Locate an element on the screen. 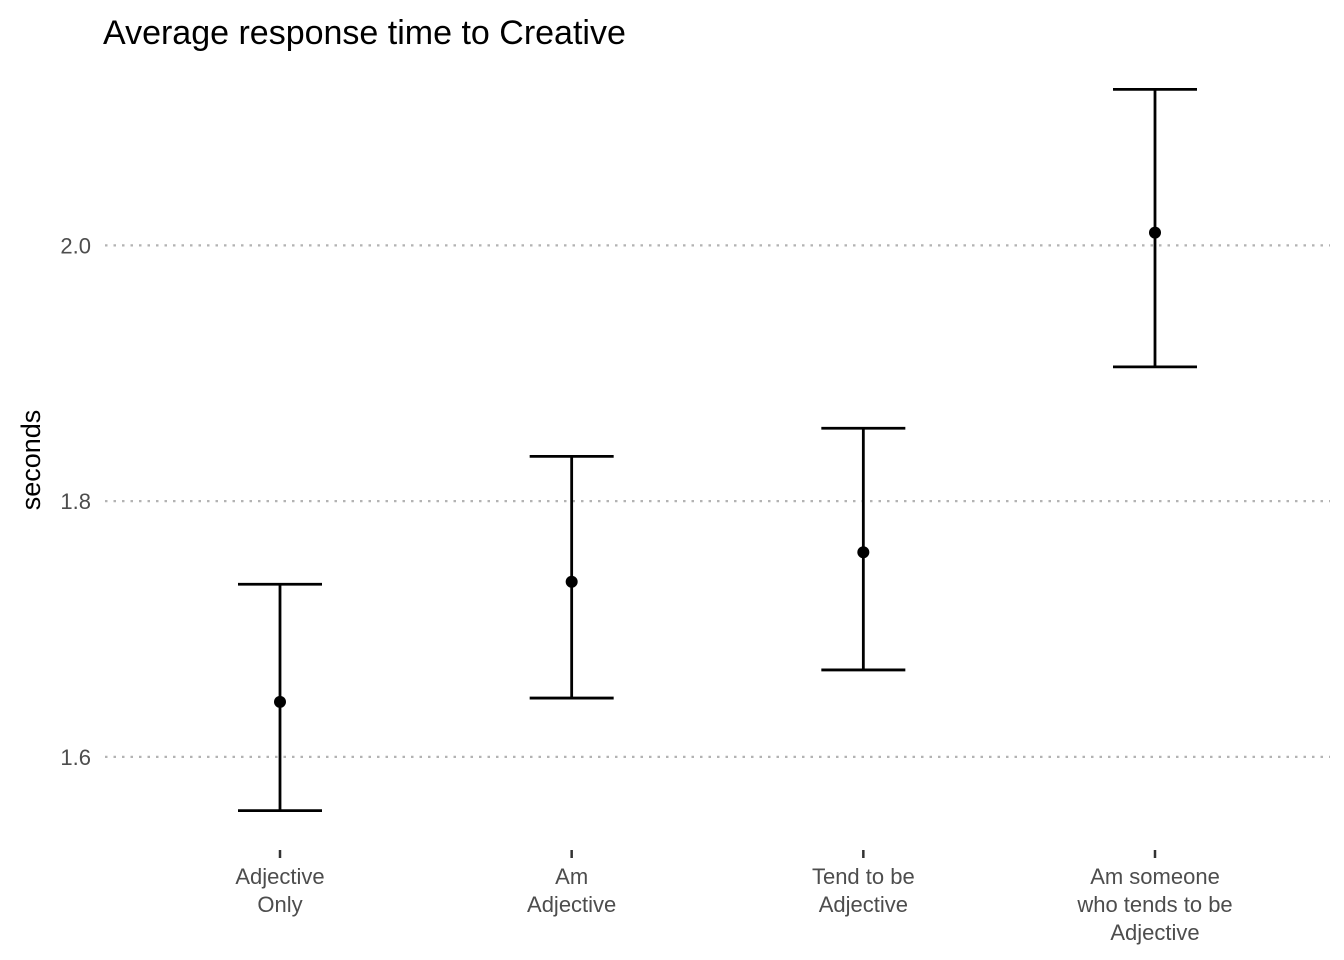 Image resolution: width=1344 pixels, height=960 pixels. x-tick-label-line: Am someone is located at coordinates (1155, 876).